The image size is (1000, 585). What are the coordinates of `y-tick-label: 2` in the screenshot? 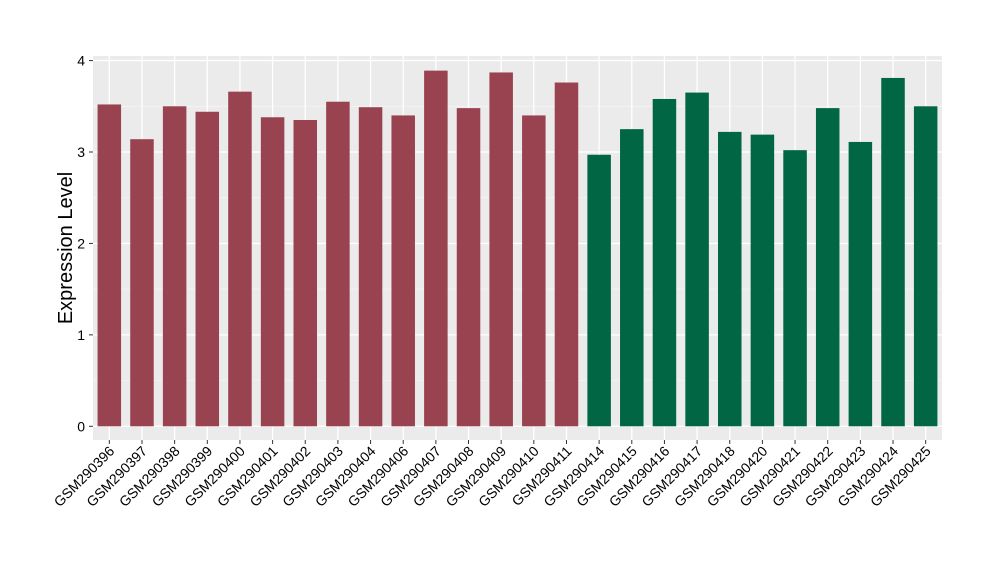 It's located at (81, 243).